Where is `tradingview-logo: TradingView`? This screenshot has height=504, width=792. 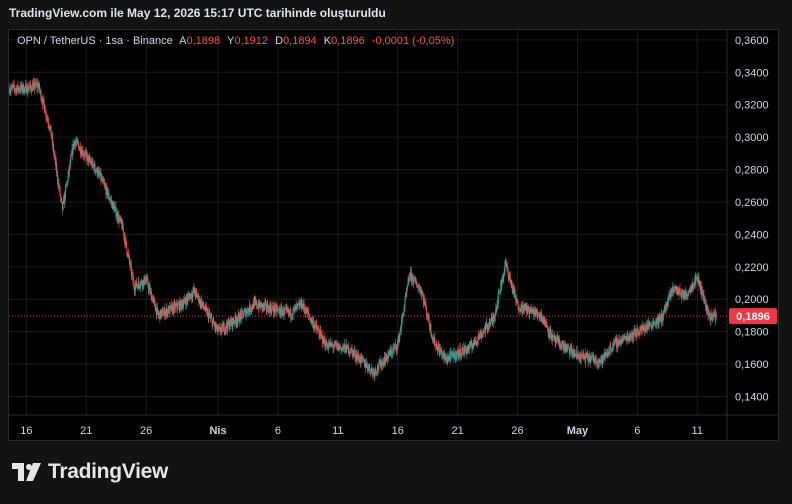 tradingview-logo: TradingView is located at coordinates (90, 472).